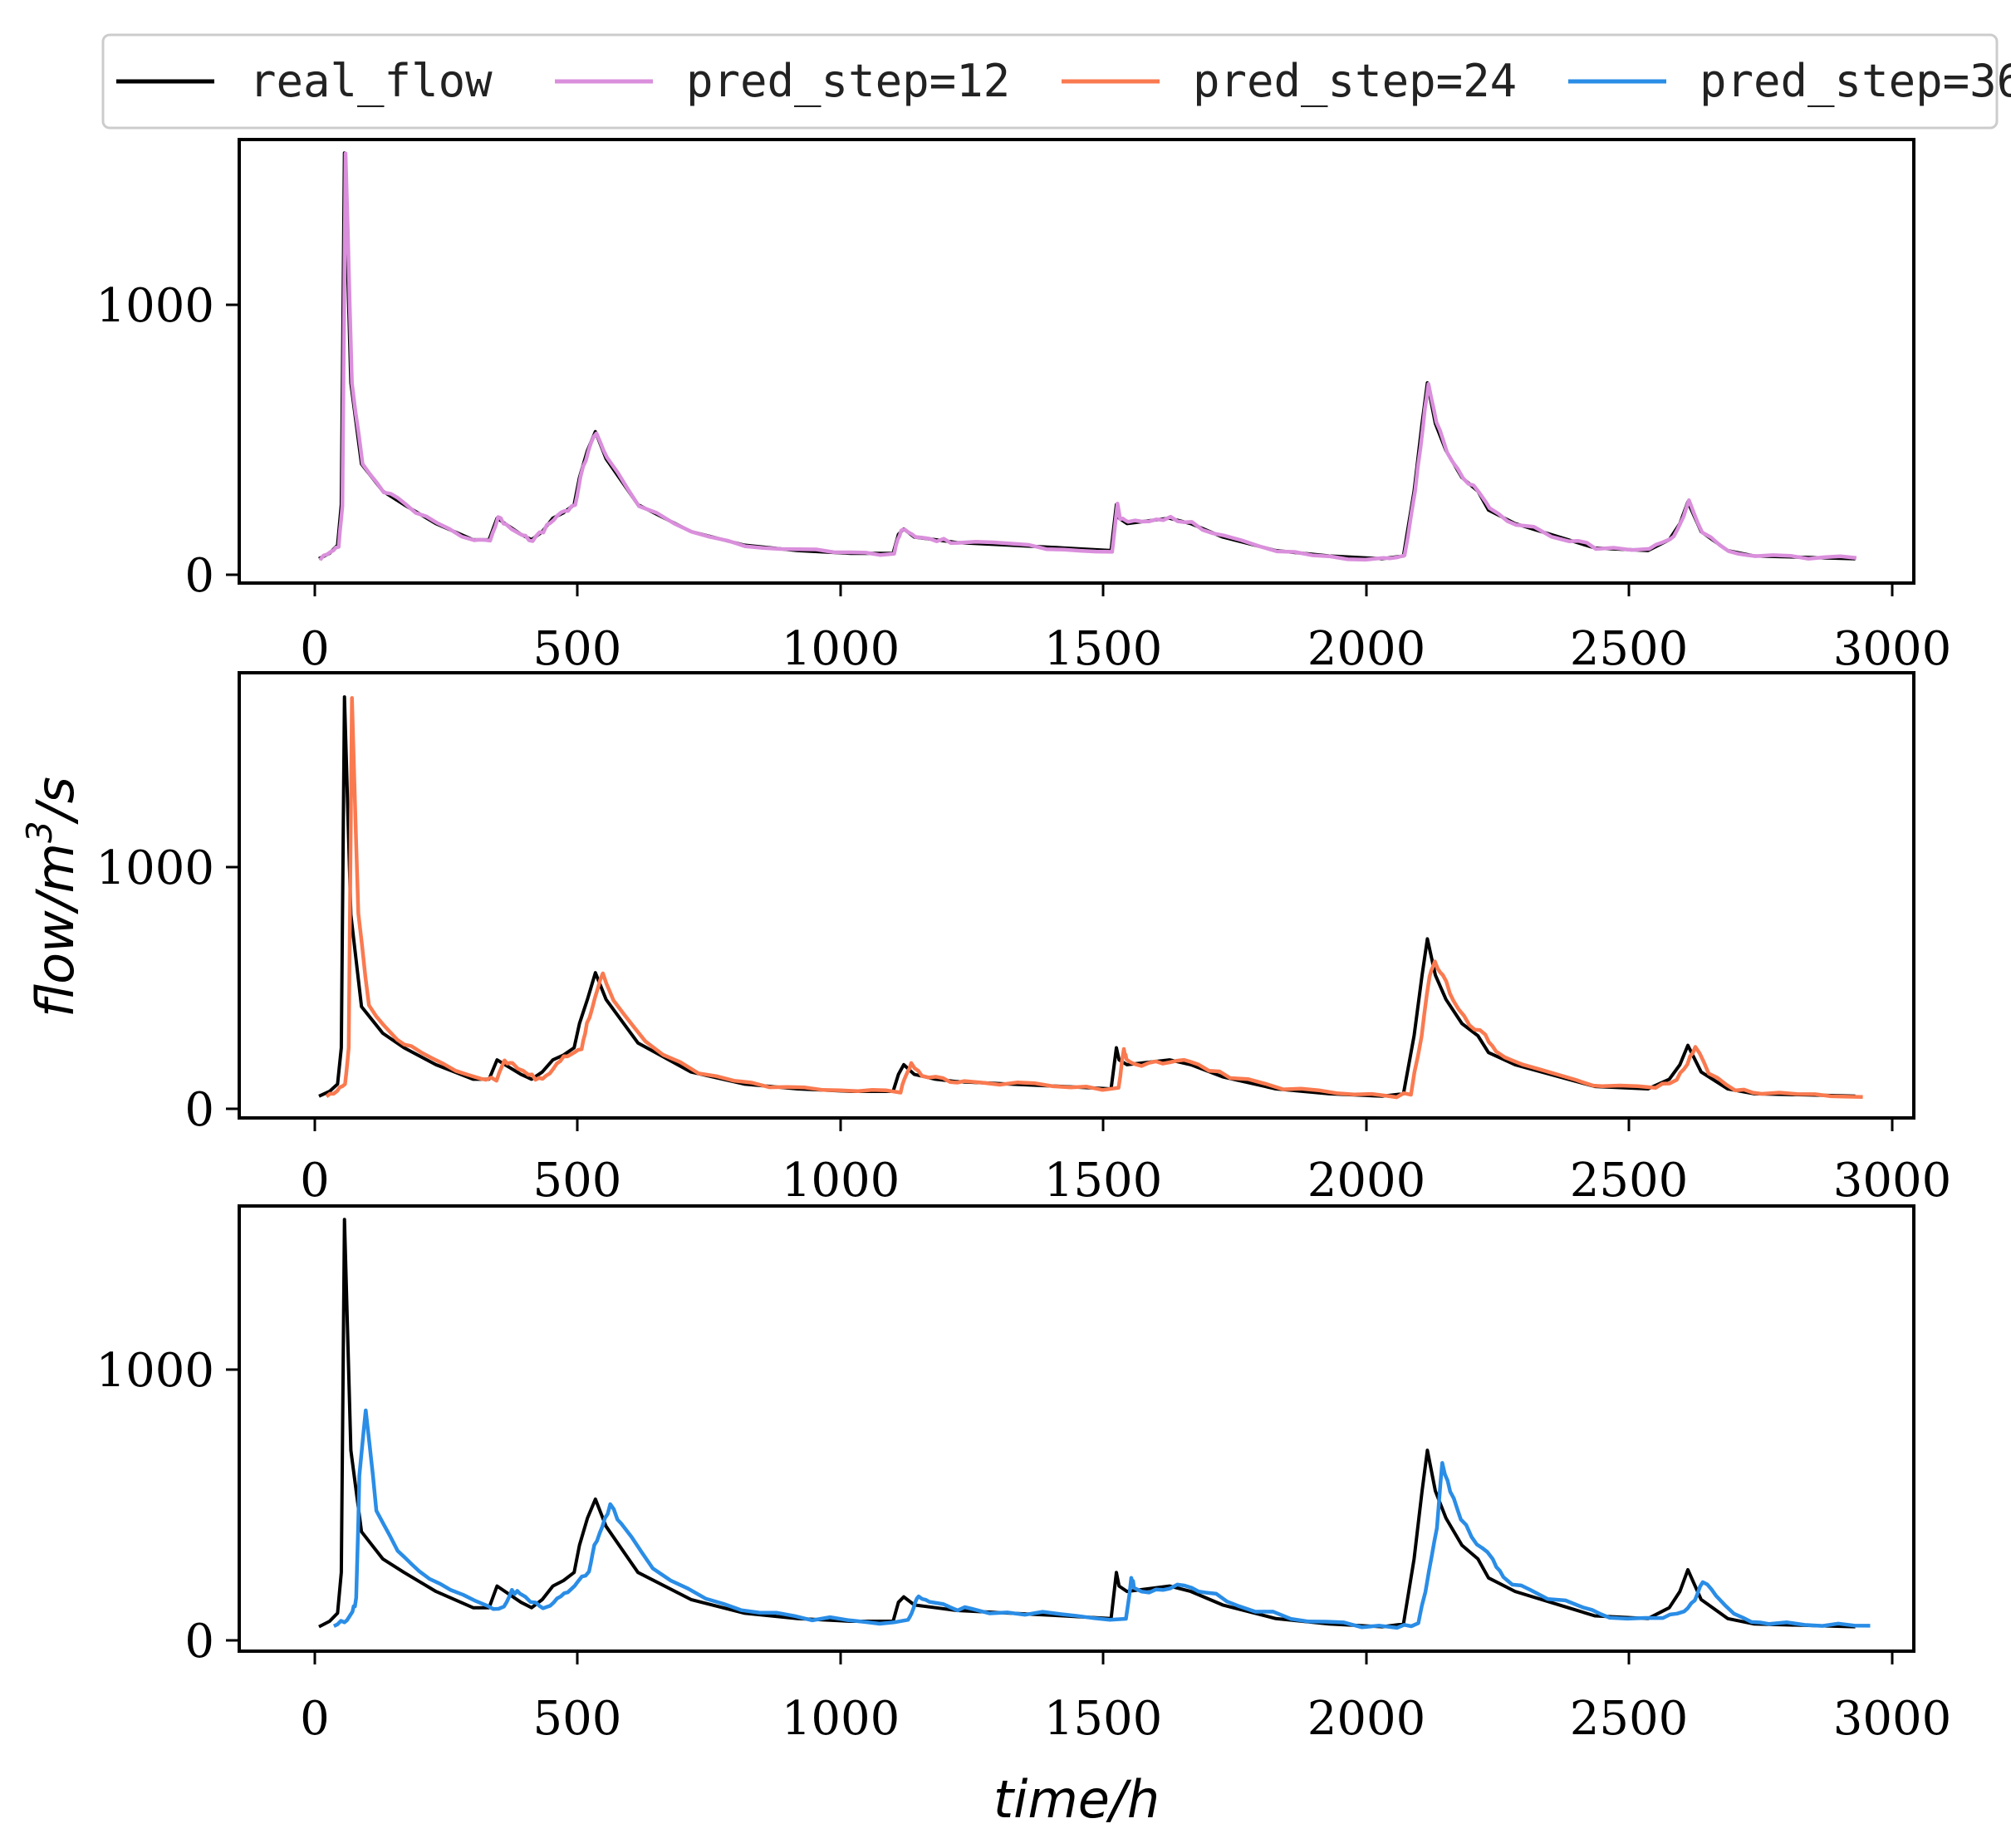 This screenshot has width=2011, height=1848. I want to click on subplot-3-xtick-0: 0, so click(315, 1698).